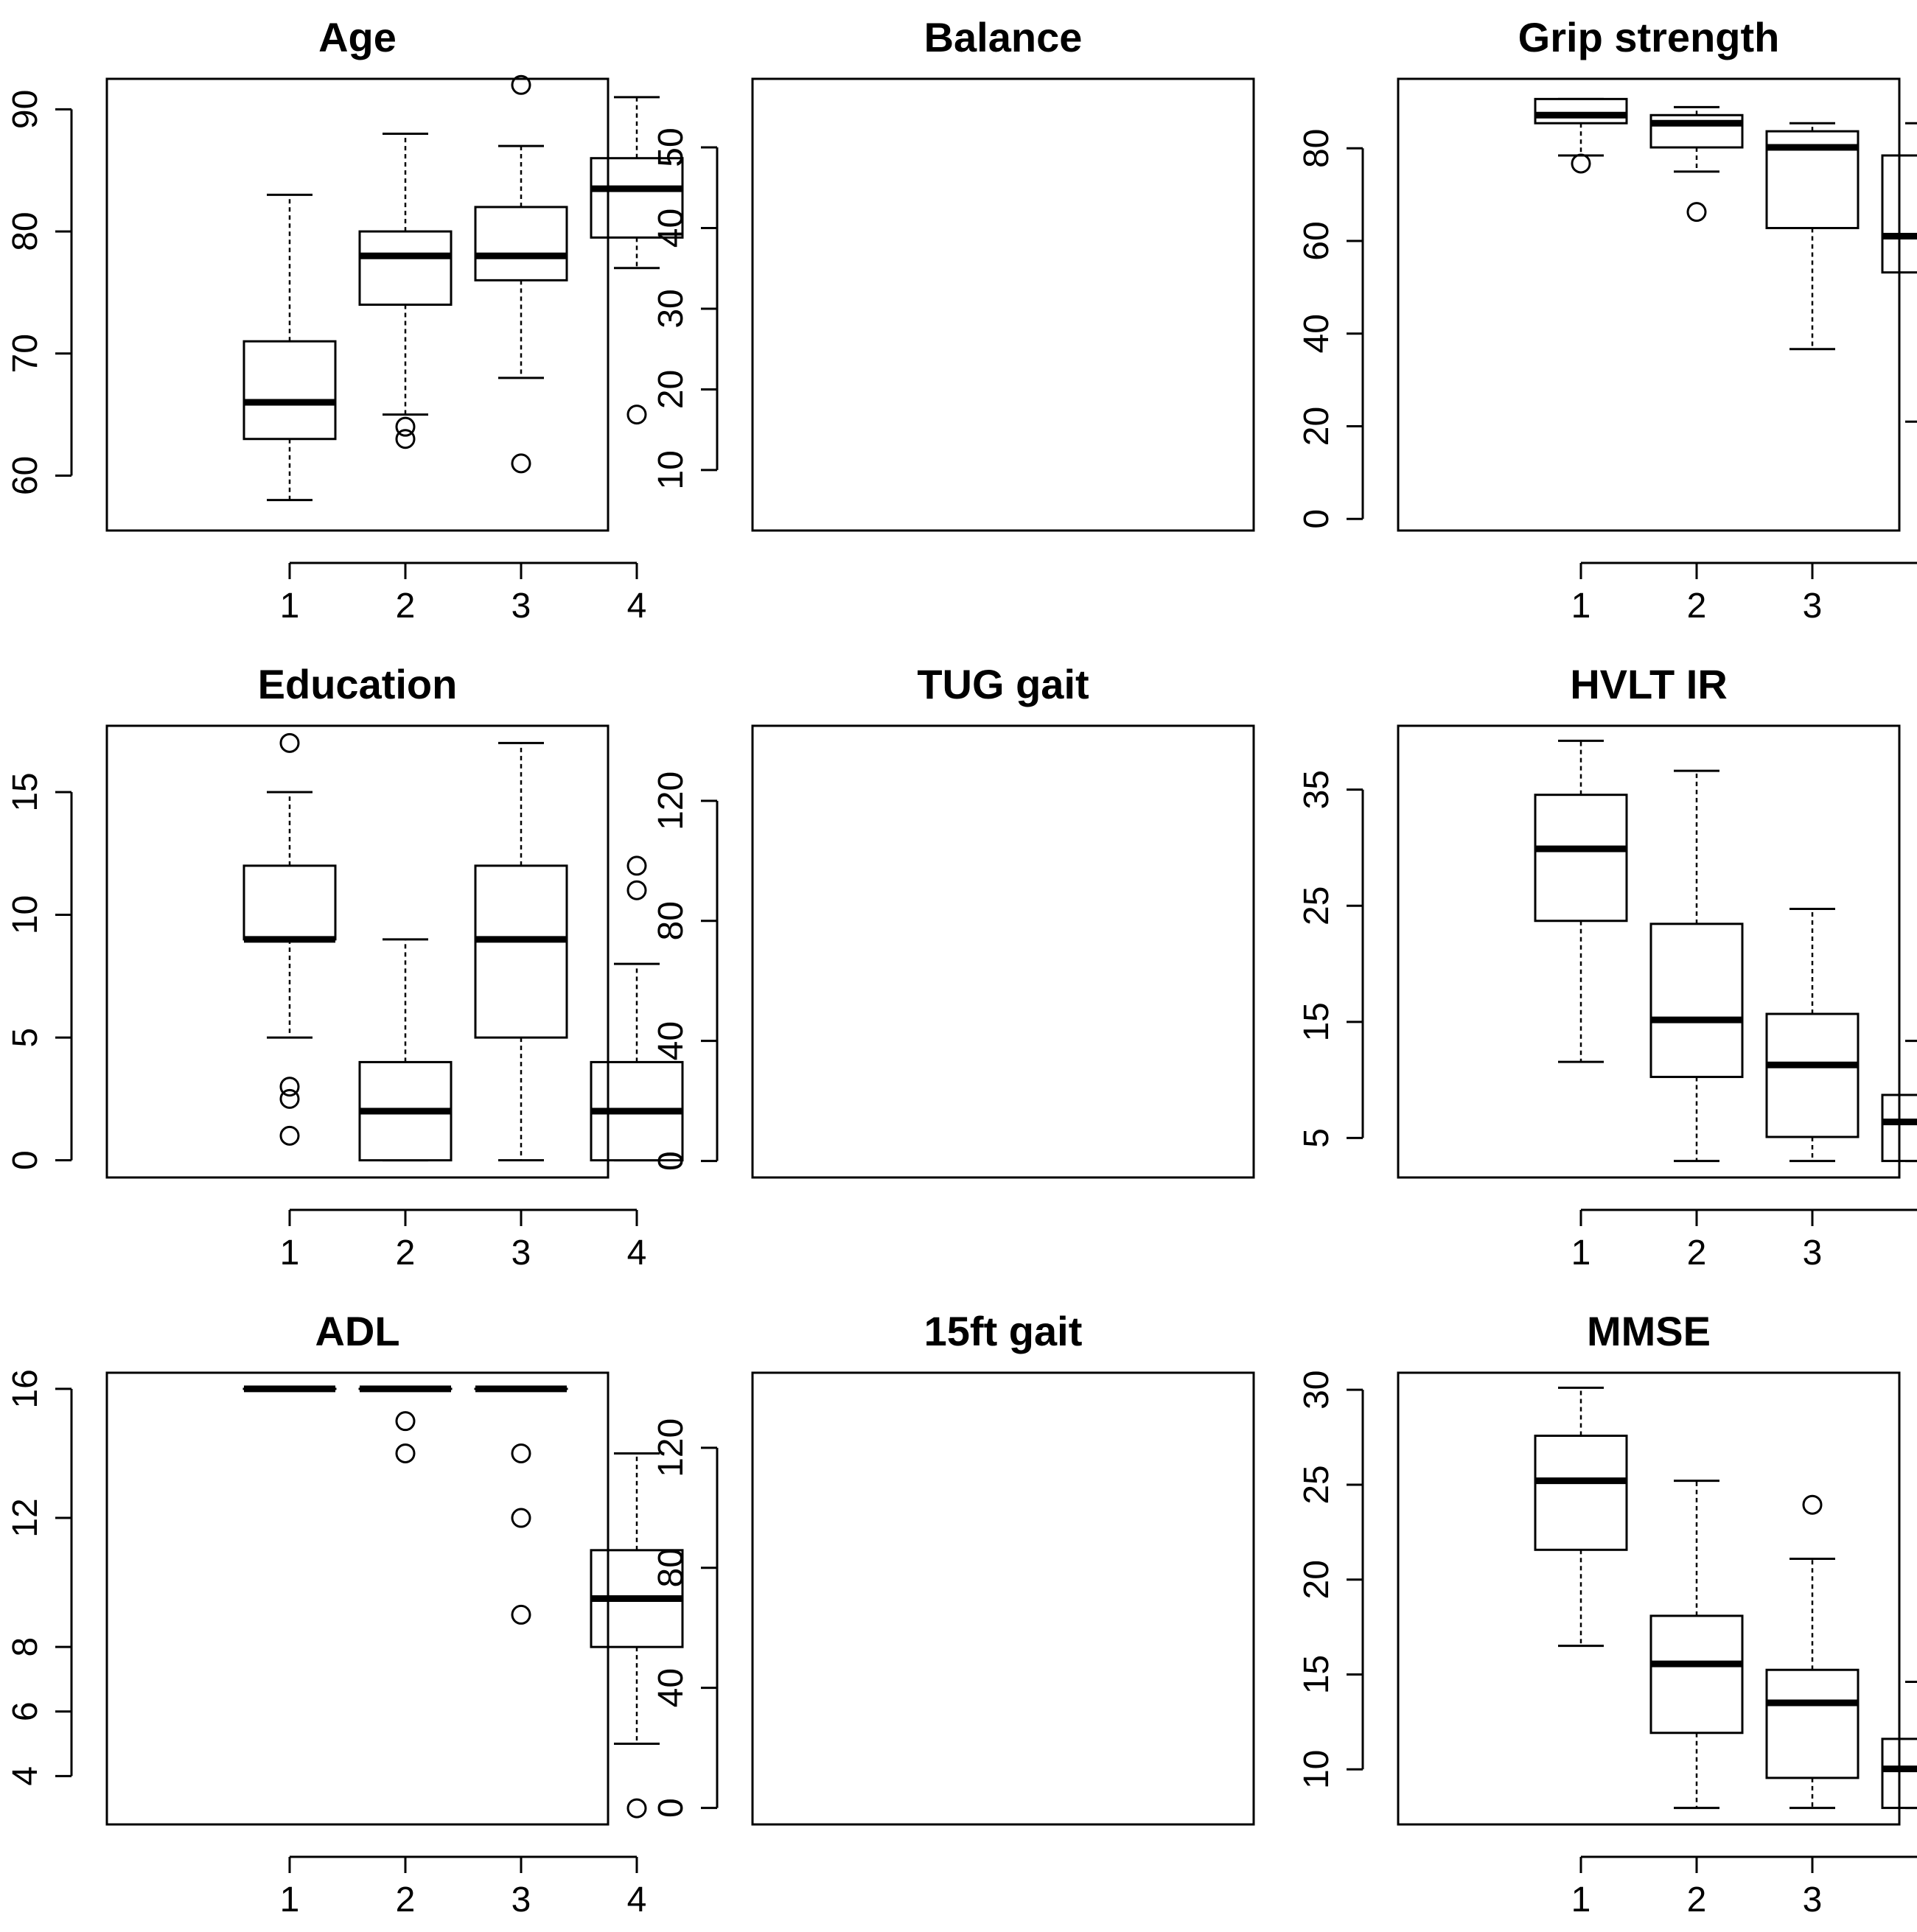 Image resolution: width=1917 pixels, height=1932 pixels. What do you see at coordinates (25, 914) in the screenshot?
I see `y-tick-label: 10` at bounding box center [25, 914].